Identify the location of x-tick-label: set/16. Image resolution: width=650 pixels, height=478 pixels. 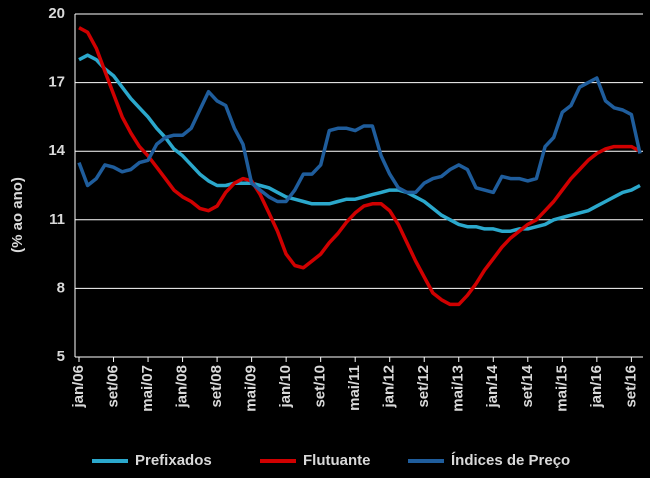
(630, 386).